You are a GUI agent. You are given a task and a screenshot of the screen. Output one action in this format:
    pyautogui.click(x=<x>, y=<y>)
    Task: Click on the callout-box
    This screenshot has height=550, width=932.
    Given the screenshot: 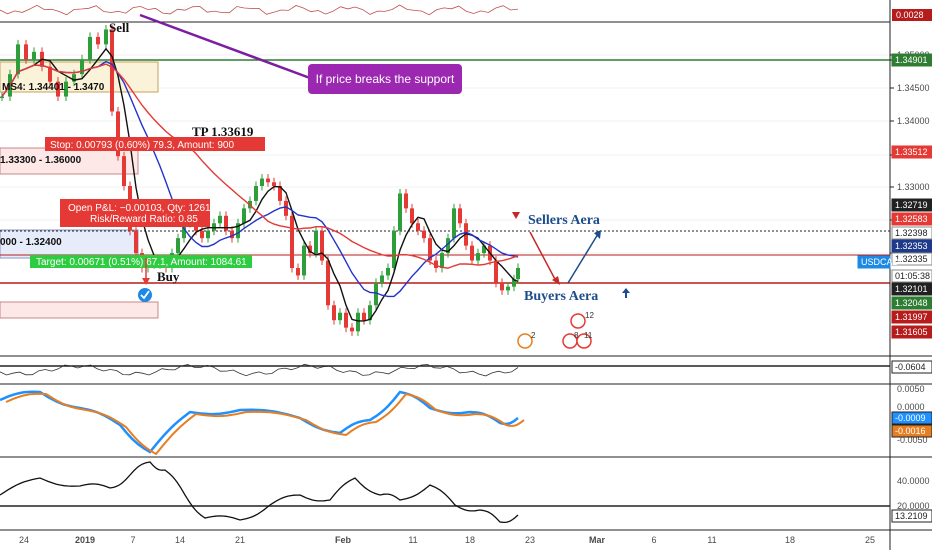 What is the action you would take?
    pyautogui.click(x=385, y=79)
    